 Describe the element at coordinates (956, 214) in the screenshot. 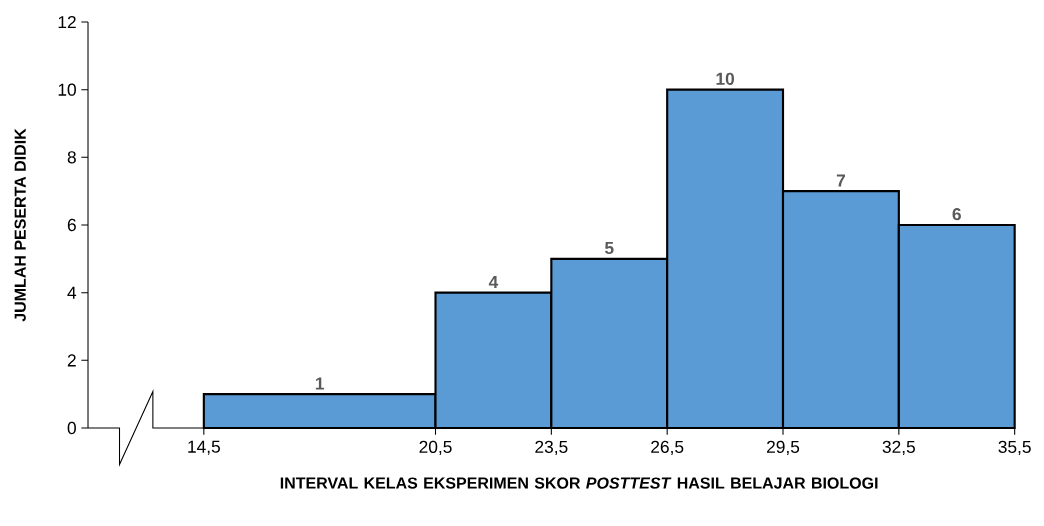

I see `data-label: 6` at that location.